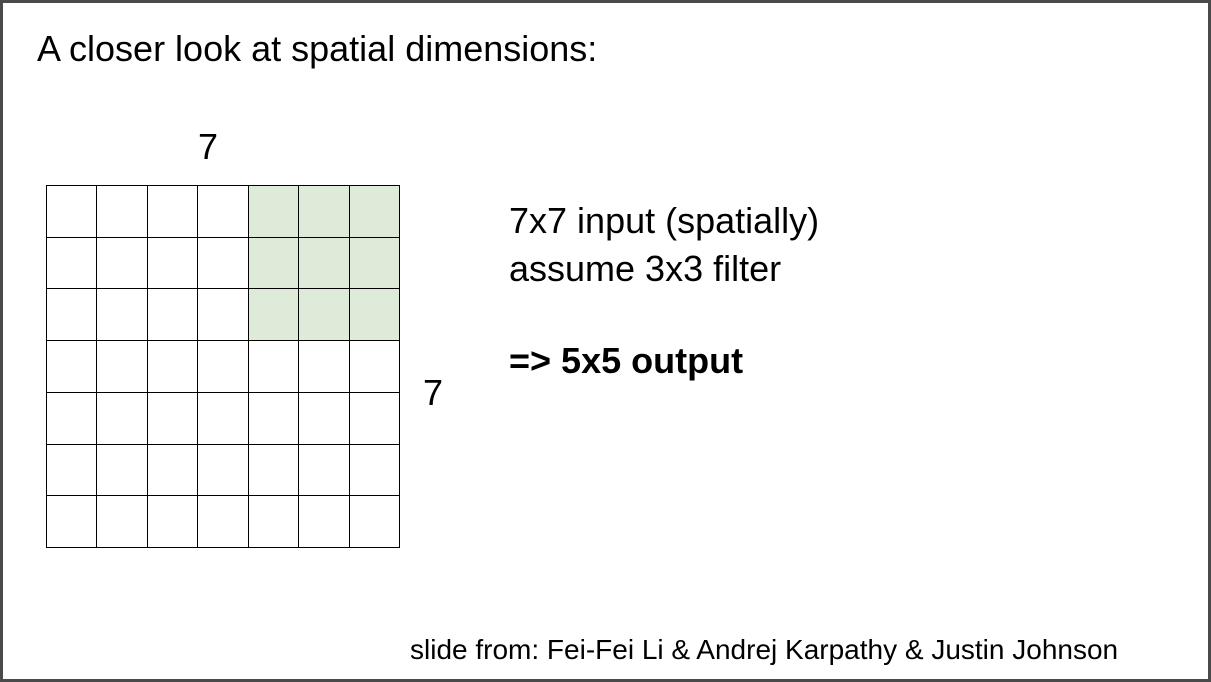 Image resolution: width=1211 pixels, height=682 pixels. Describe the element at coordinates (664, 220) in the screenshot. I see `info-line-input: 7x7 input (spatially)` at that location.